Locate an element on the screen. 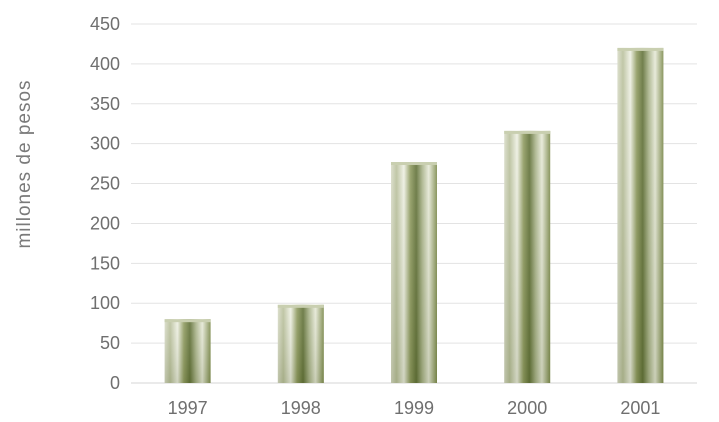 This screenshot has width=719, height=422. bar-2000 is located at coordinates (527, 257).